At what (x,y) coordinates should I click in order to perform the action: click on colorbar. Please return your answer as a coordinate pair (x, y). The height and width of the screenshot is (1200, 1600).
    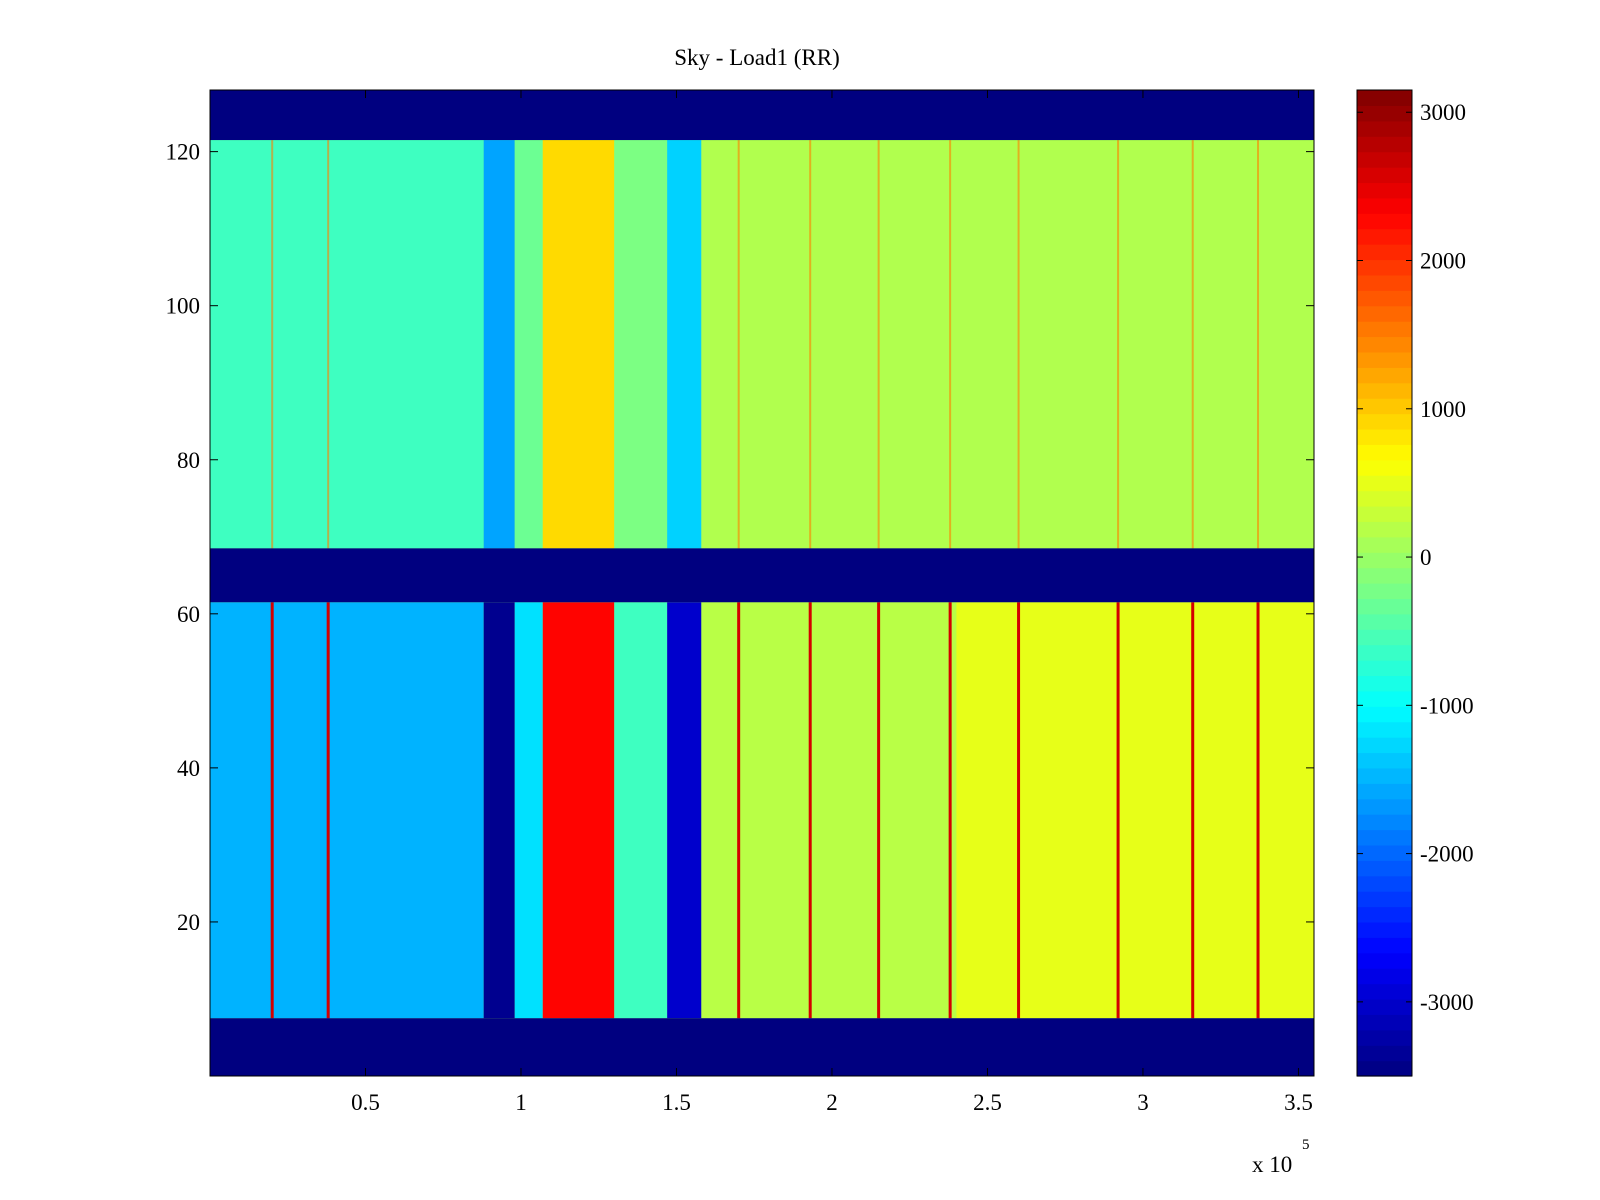
    Looking at the image, I should click on (1384, 583).